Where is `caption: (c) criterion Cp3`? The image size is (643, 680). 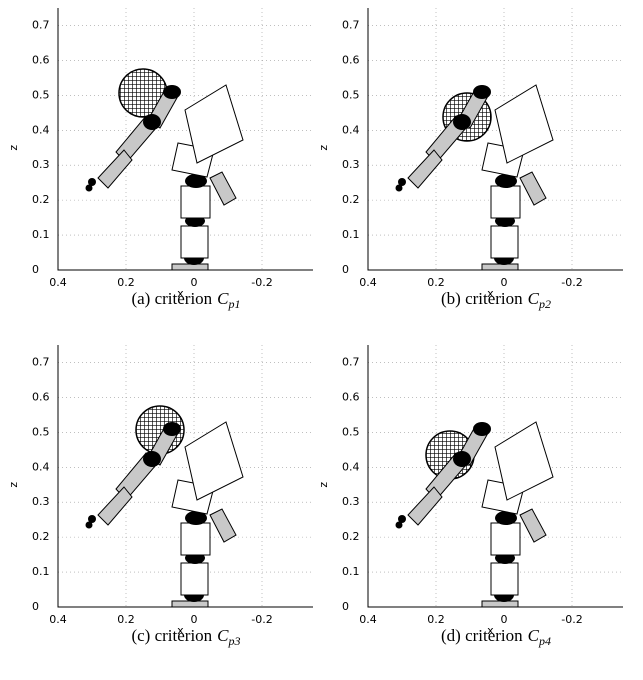
caption: (c) criterion Cp3 is located at coordinates (185, 637).